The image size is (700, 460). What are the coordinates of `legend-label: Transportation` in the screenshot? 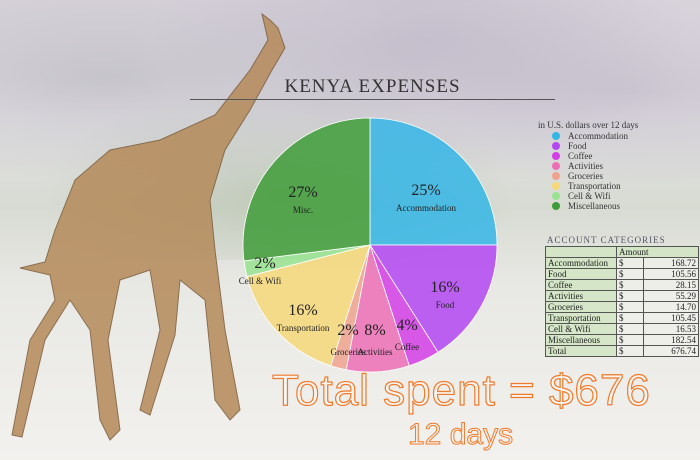 It's located at (594, 186).